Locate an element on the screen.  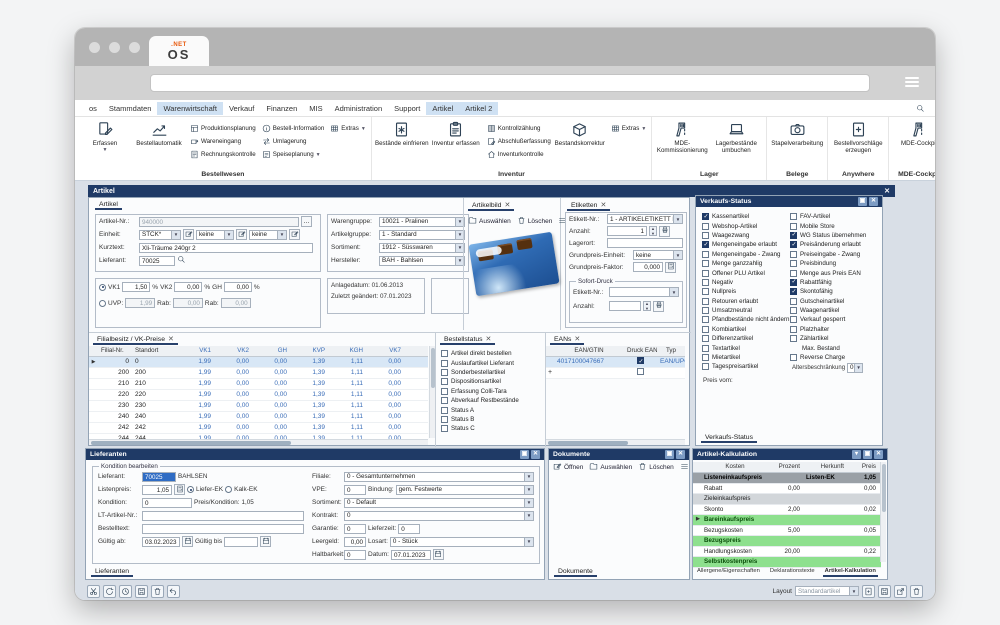
table-row: 210 210 1,99 0,00 0,00 1,39 1,11 0,00 is located at coordinates (258, 384).